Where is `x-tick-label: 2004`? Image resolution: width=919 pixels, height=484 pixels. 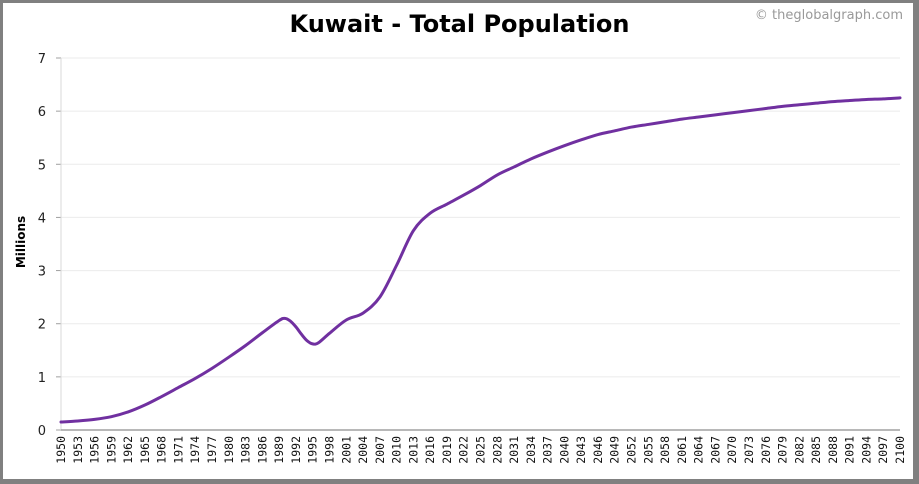
x-tick-label: 2004 is located at coordinates (363, 450).